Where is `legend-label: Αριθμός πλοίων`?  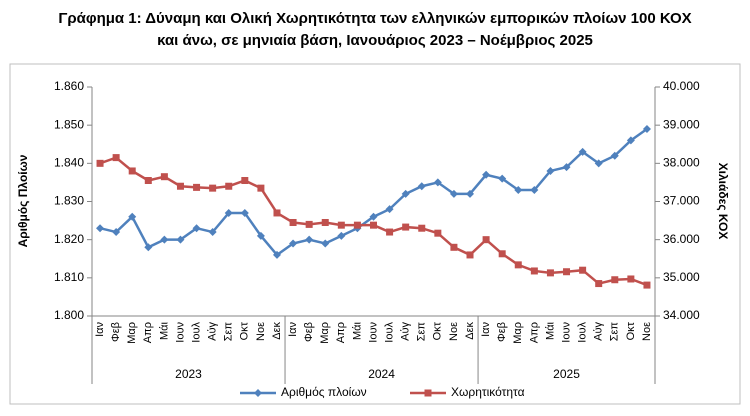 legend-label: Αριθμός πλοίων is located at coordinates (324, 392).